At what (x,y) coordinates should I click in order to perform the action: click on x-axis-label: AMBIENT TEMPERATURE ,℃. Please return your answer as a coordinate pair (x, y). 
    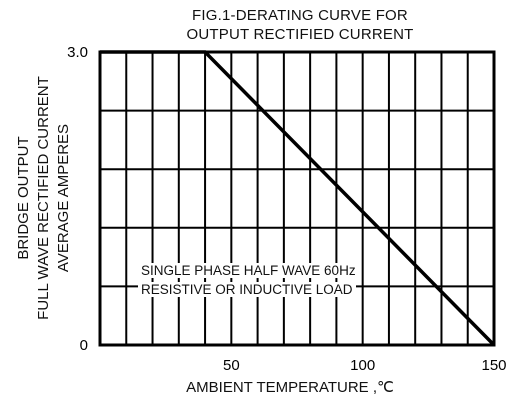
    Looking at the image, I should click on (290, 387).